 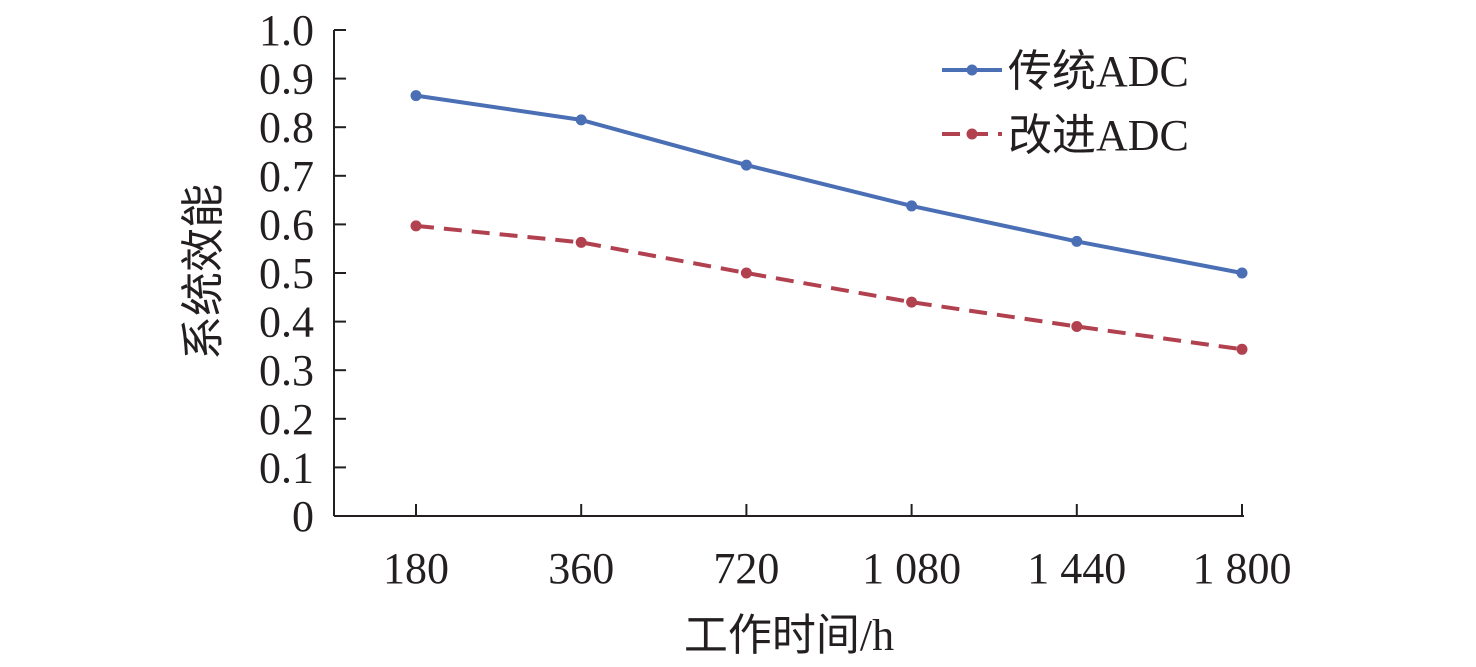 What do you see at coordinates (1242, 568) in the screenshot?
I see `x-tick-label: 1 800` at bounding box center [1242, 568].